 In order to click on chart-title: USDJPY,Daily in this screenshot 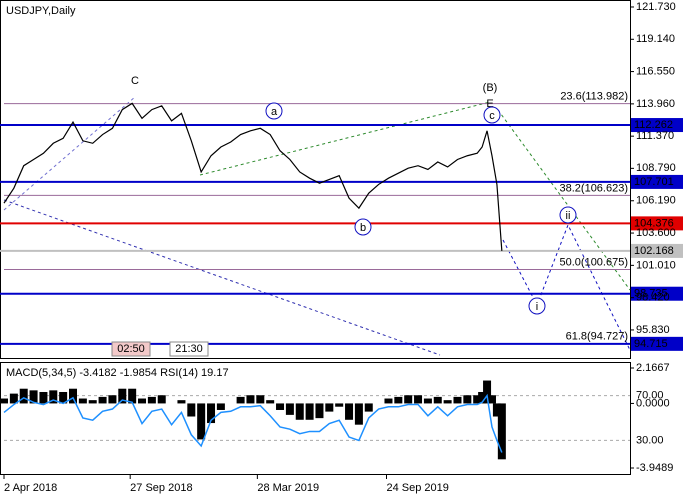, I will do `click(41, 11)`.